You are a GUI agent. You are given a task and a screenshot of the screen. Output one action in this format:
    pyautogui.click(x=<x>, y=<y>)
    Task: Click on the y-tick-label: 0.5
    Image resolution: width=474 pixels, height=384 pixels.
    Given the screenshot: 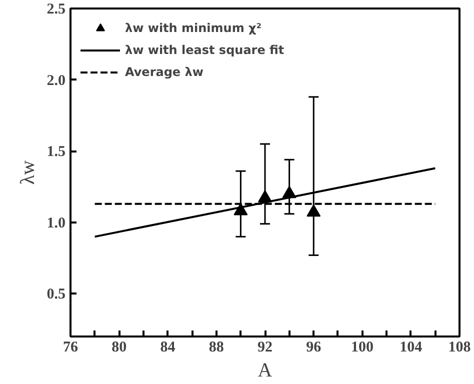 What is the action you would take?
    pyautogui.click(x=56, y=294)
    